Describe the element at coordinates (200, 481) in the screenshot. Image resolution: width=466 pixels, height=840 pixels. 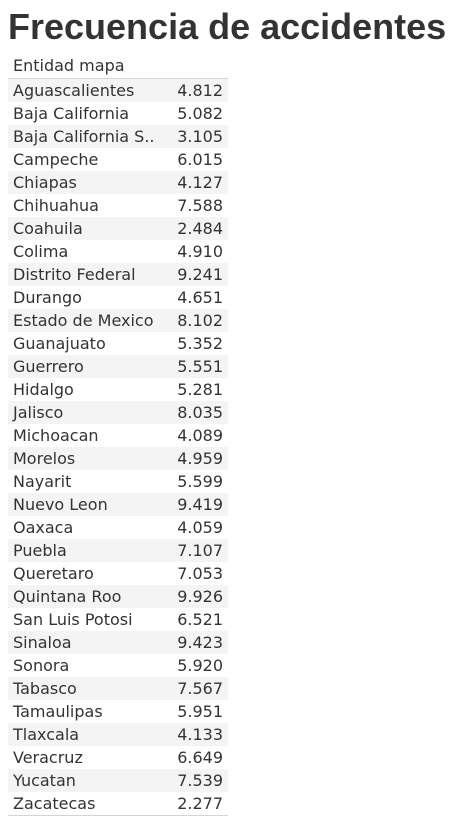
I see `row-value: 5.599` at that location.